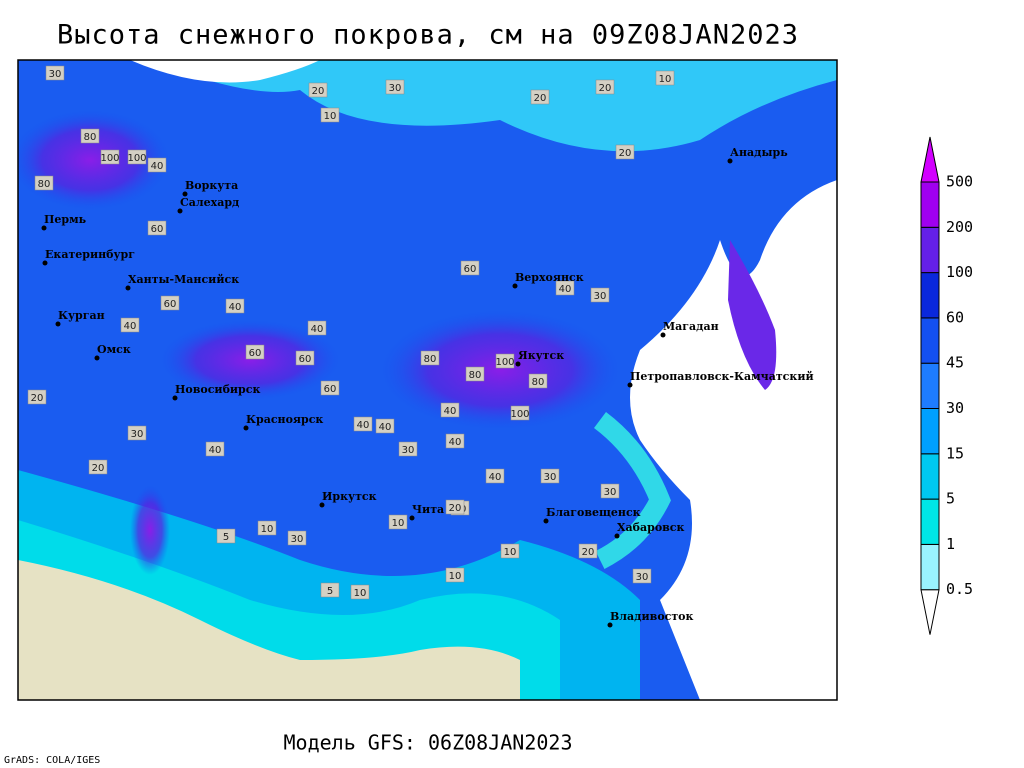  What do you see at coordinates (330, 591) in the screenshot?
I see `map-label: 5` at bounding box center [330, 591].